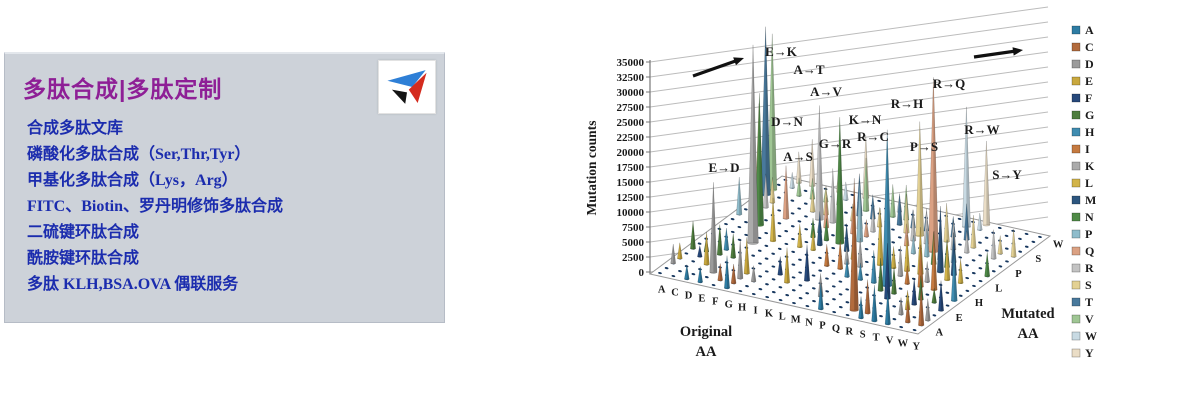 This screenshot has width=1200, height=400. I want to click on service-item: 酰胺键环肽合成, so click(83, 258).